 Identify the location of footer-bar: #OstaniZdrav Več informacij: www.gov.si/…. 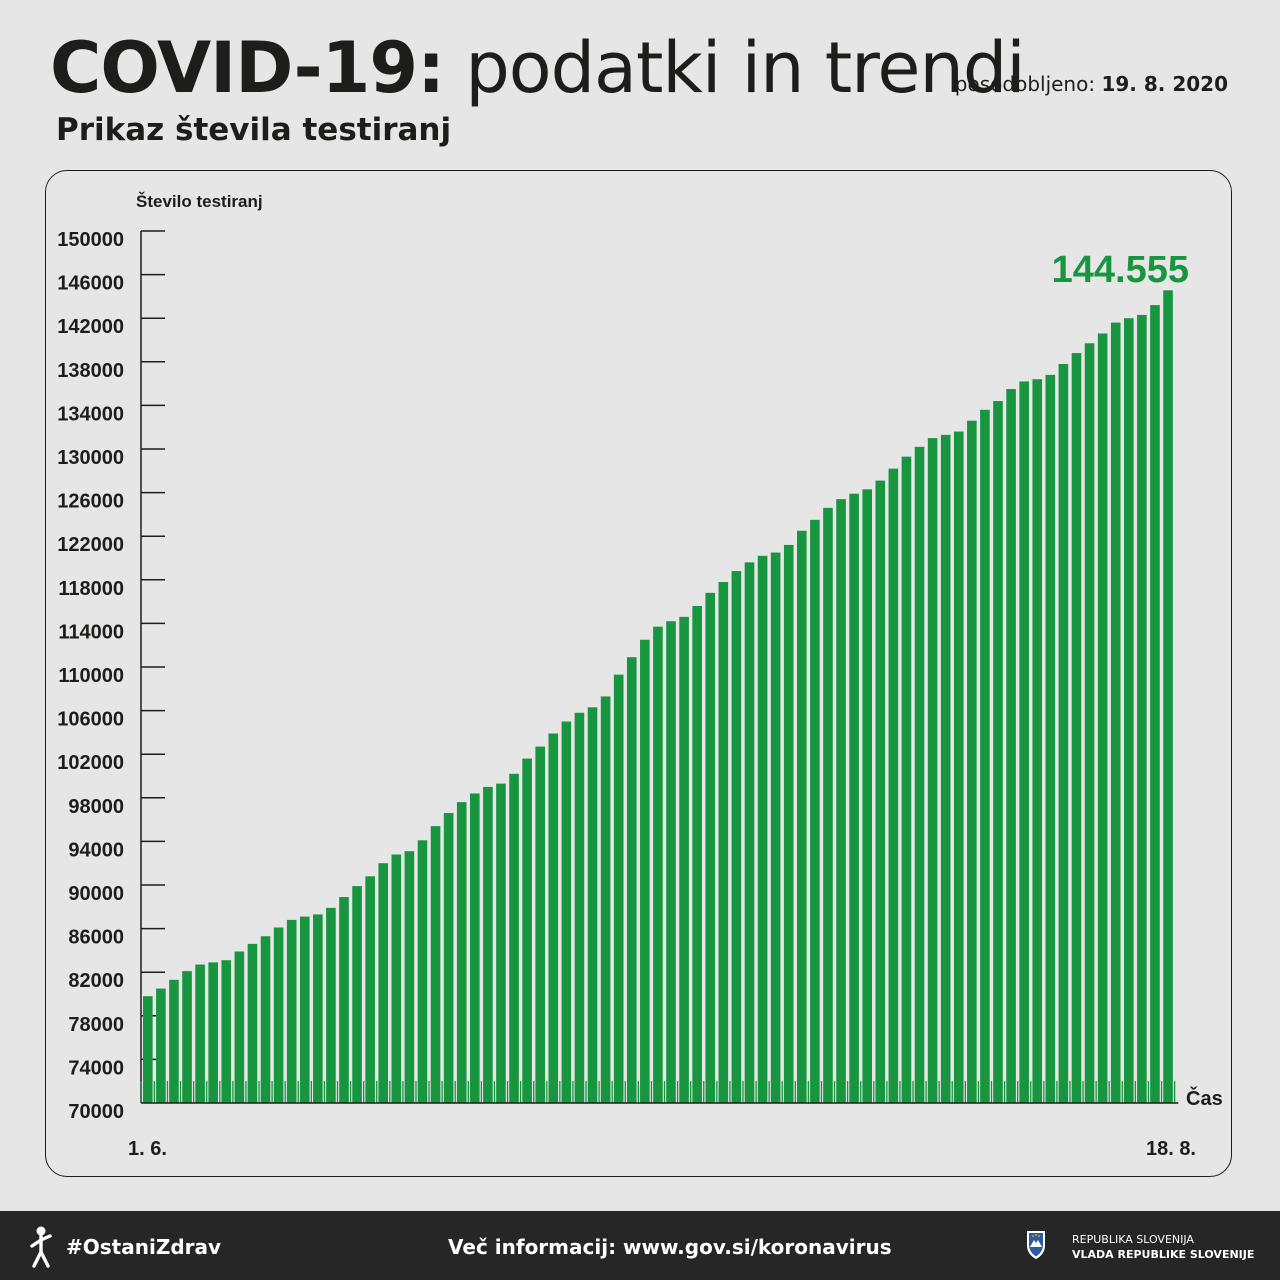
(640, 1245).